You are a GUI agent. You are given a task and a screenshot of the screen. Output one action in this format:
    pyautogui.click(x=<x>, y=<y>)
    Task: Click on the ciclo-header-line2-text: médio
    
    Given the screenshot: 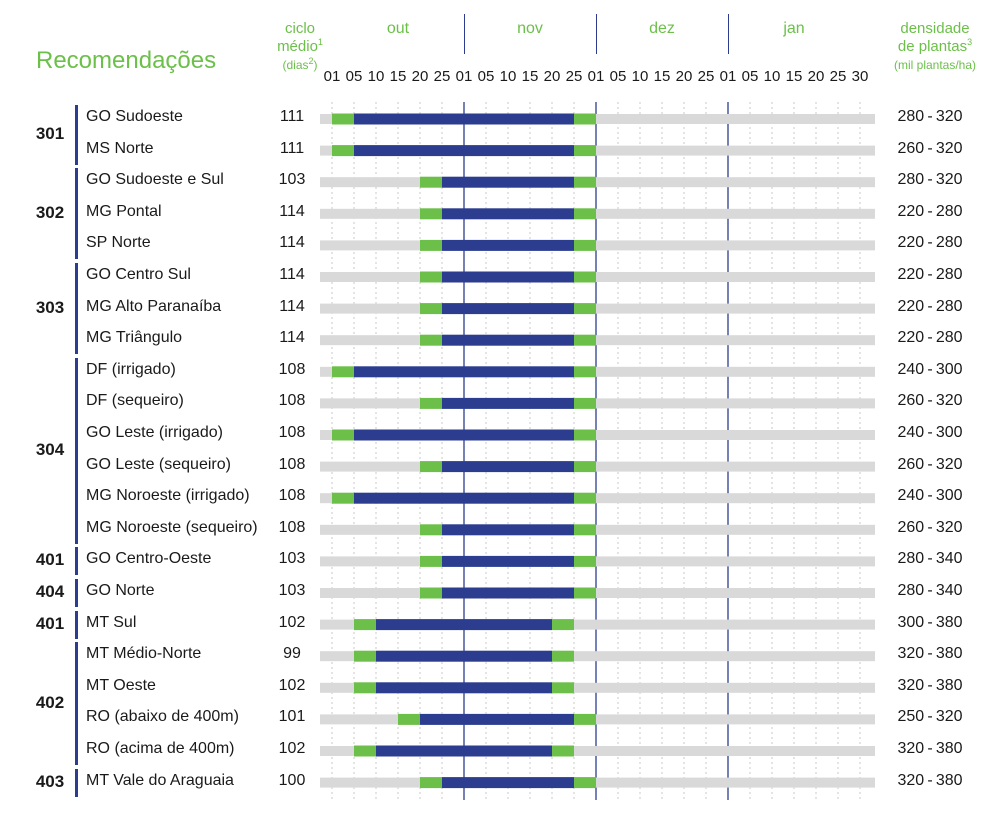 What is the action you would take?
    pyautogui.click(x=297, y=46)
    